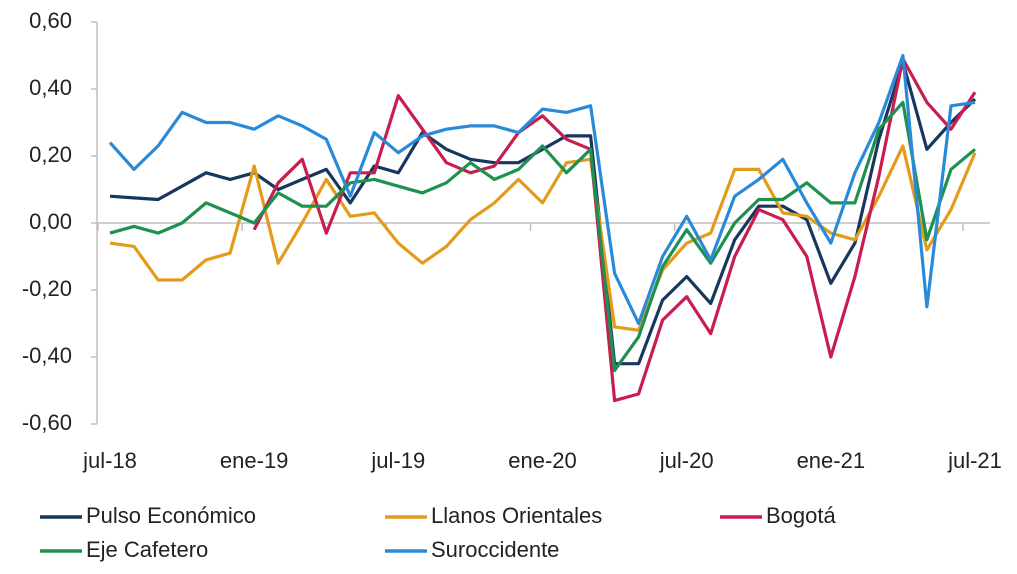  What do you see at coordinates (254, 460) in the screenshot?
I see `x-tick-label: ene-19` at bounding box center [254, 460].